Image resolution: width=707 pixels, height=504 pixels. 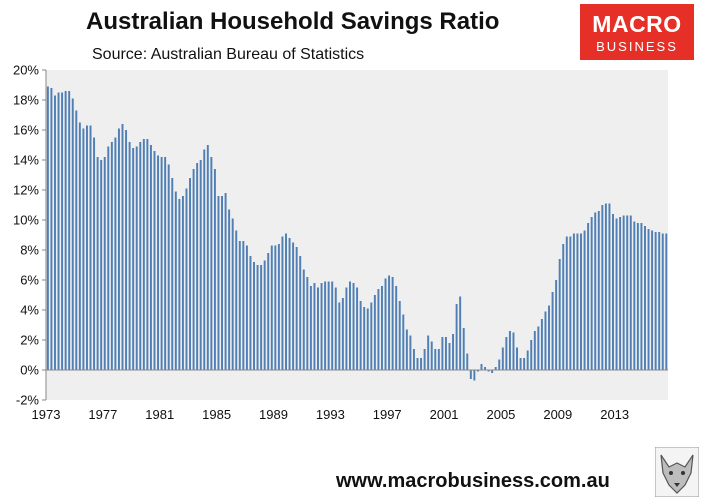 I want to click on y-tick-label: 14%, so click(x=26, y=160).